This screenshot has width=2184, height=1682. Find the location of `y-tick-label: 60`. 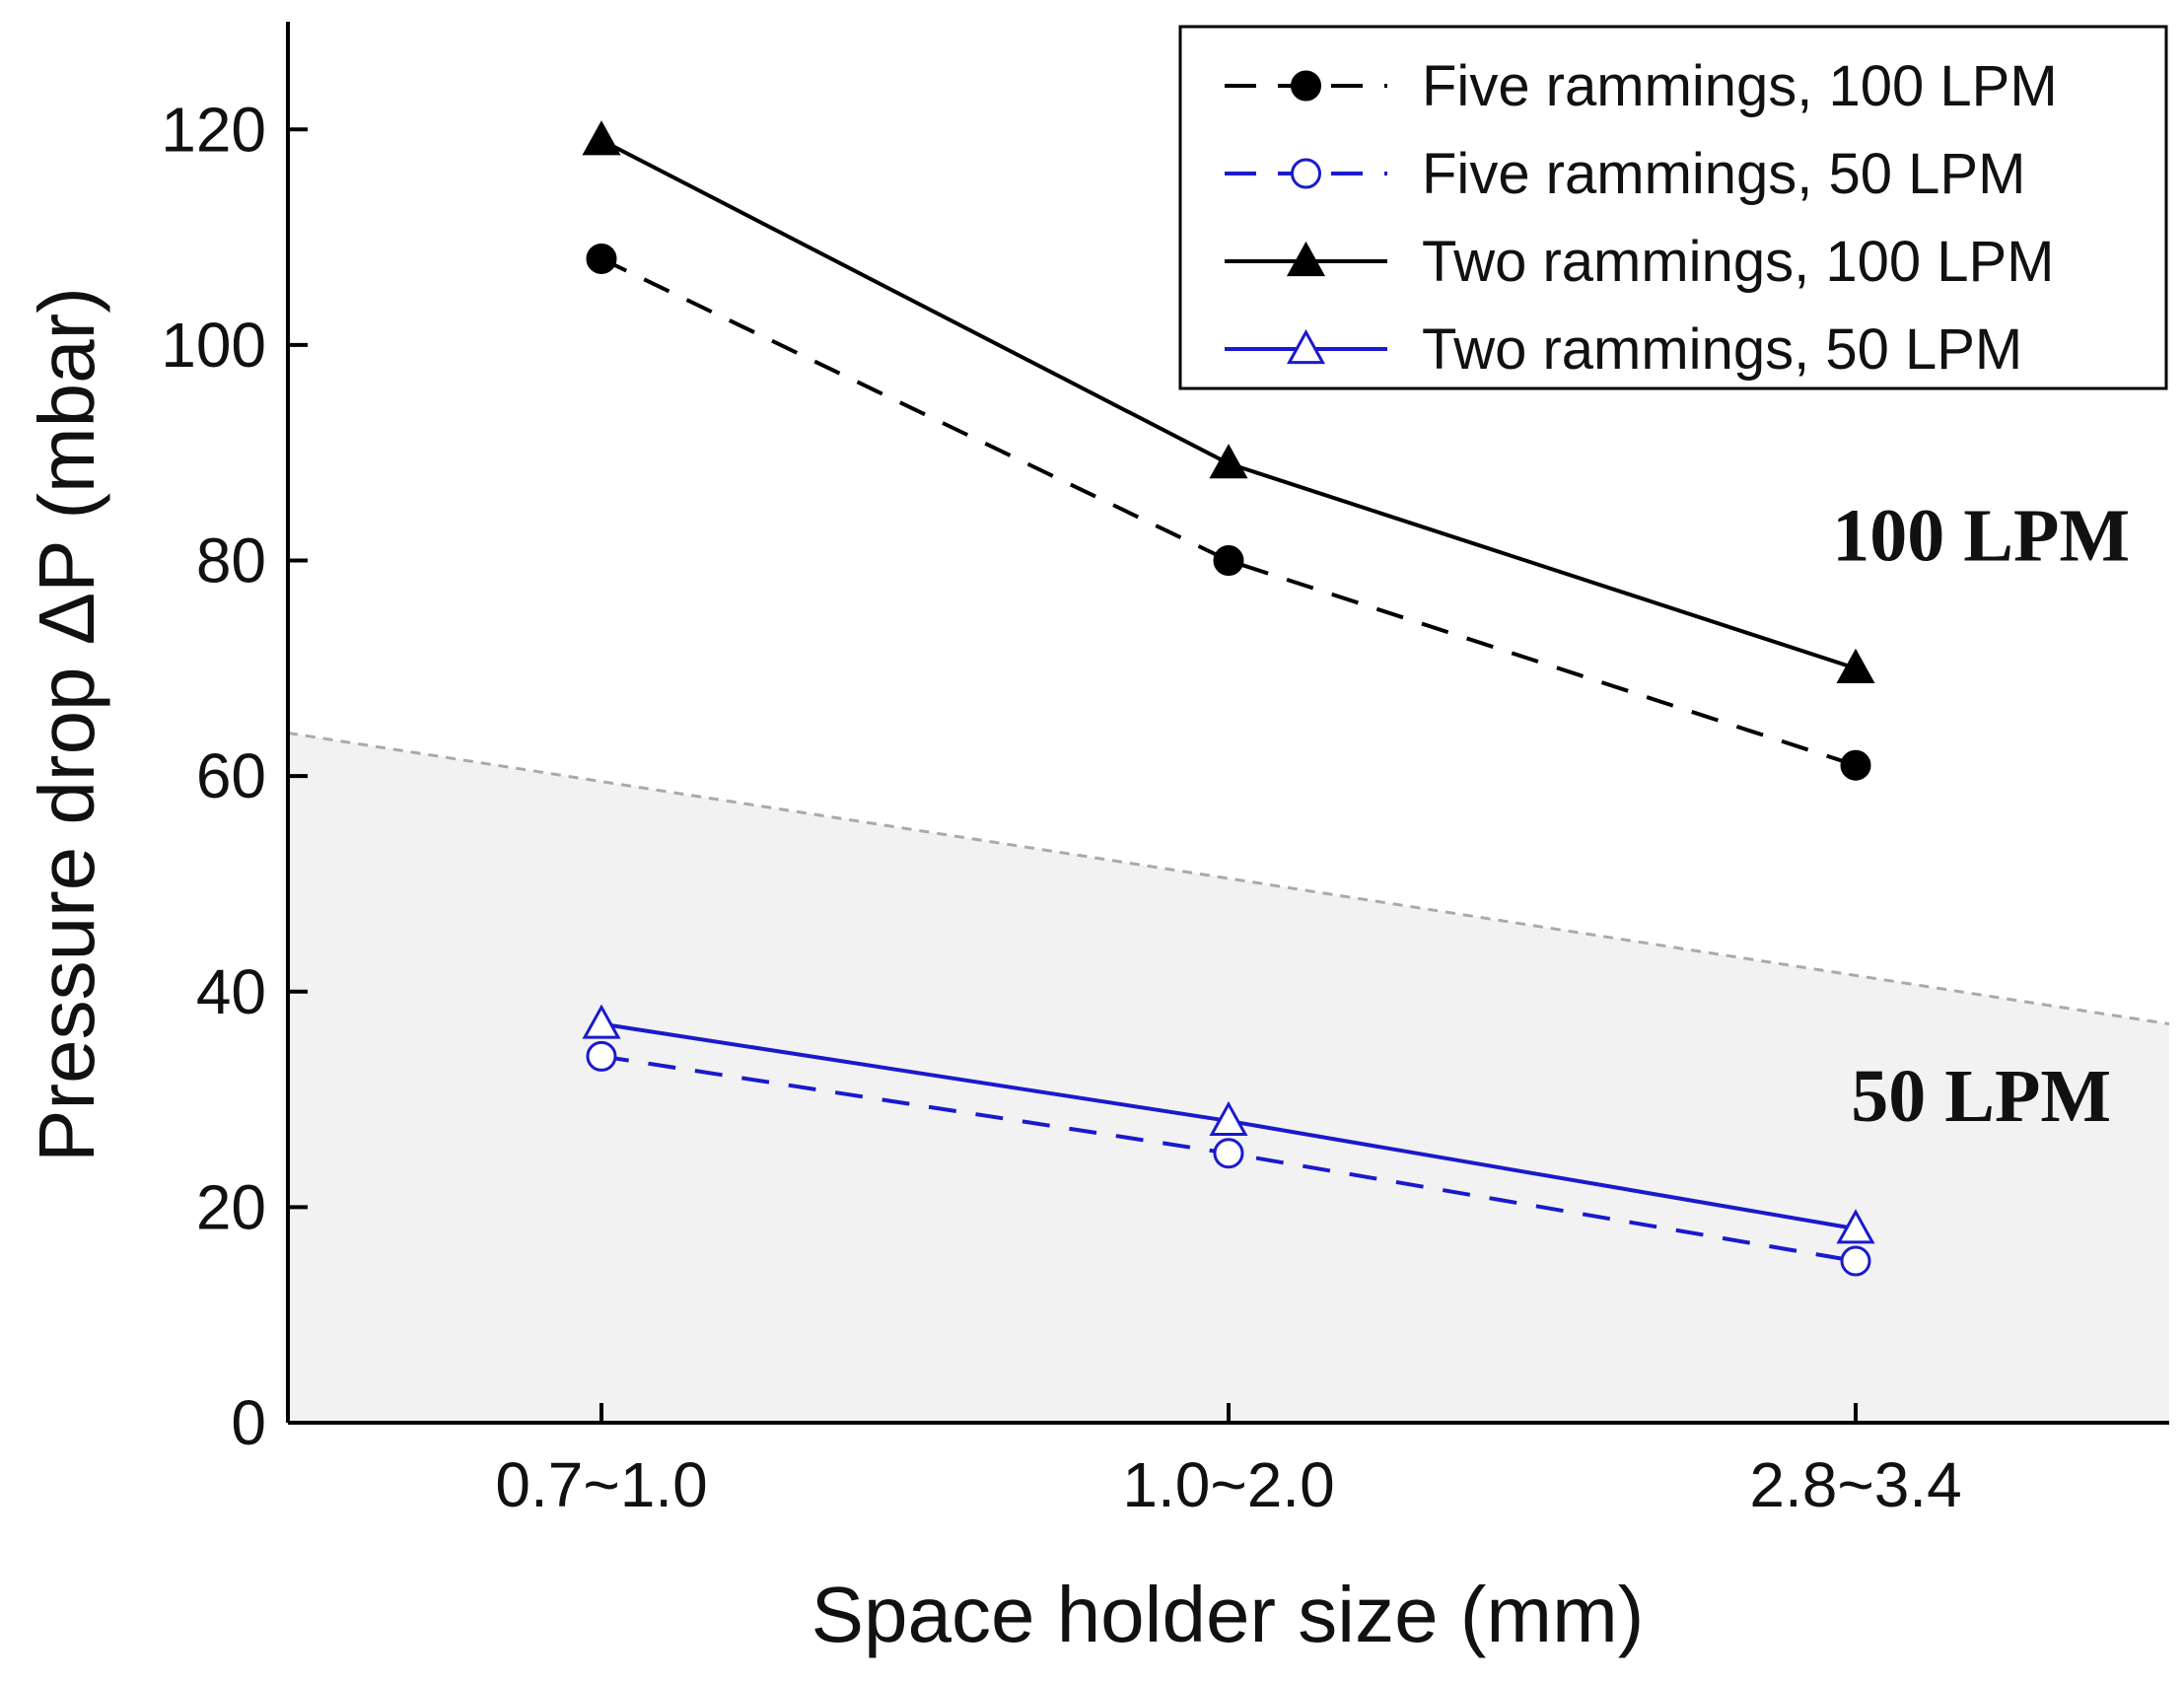

y-tick-label: 60 is located at coordinates (231, 775).